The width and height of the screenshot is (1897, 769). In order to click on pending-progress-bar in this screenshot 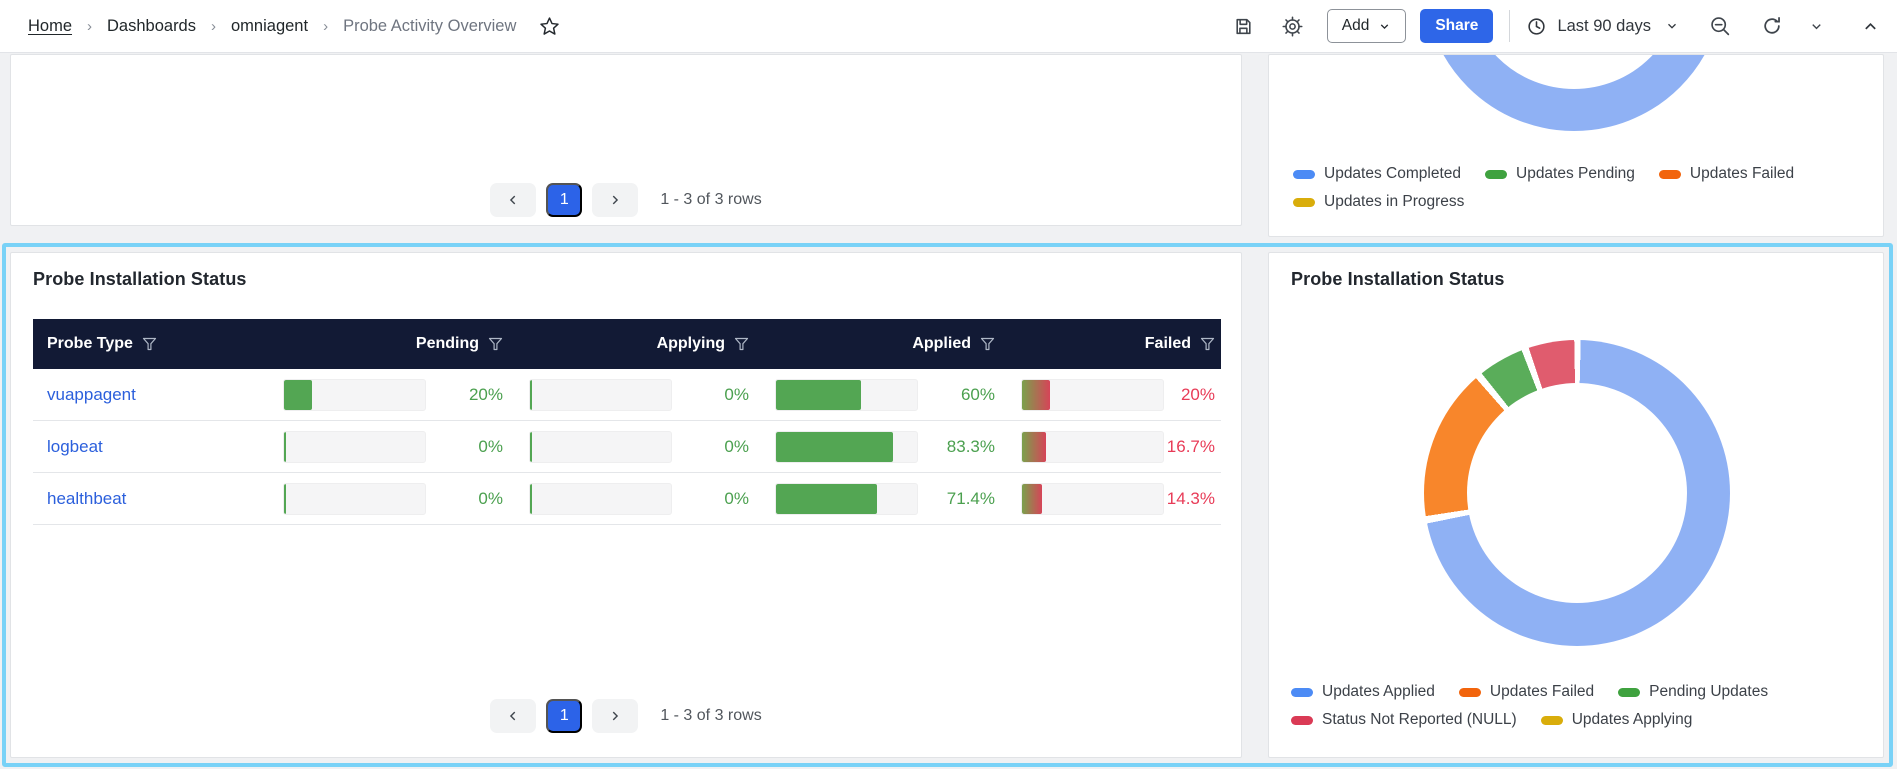, I will do `click(354, 498)`.